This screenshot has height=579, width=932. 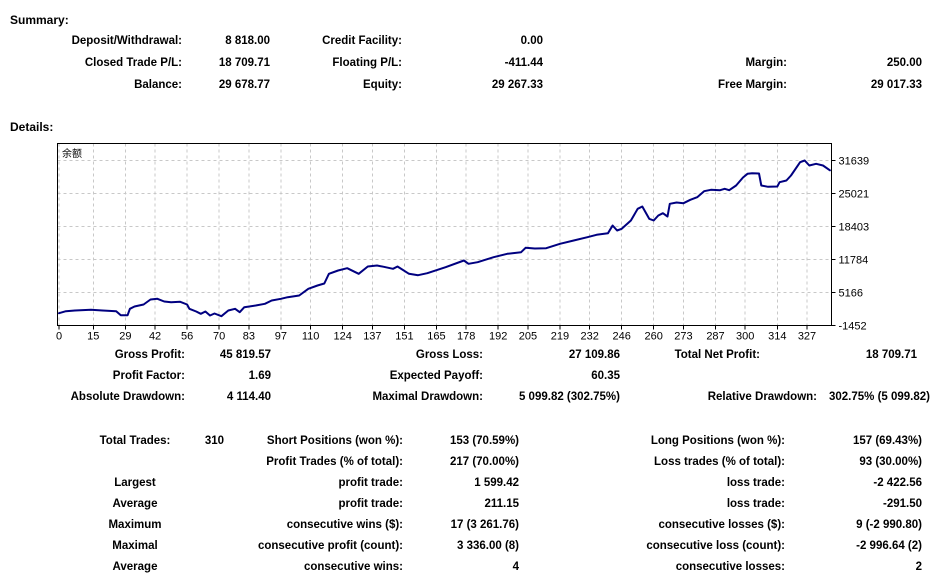 What do you see at coordinates (605, 376) in the screenshot?
I see `stat-value: 60.35` at bounding box center [605, 376].